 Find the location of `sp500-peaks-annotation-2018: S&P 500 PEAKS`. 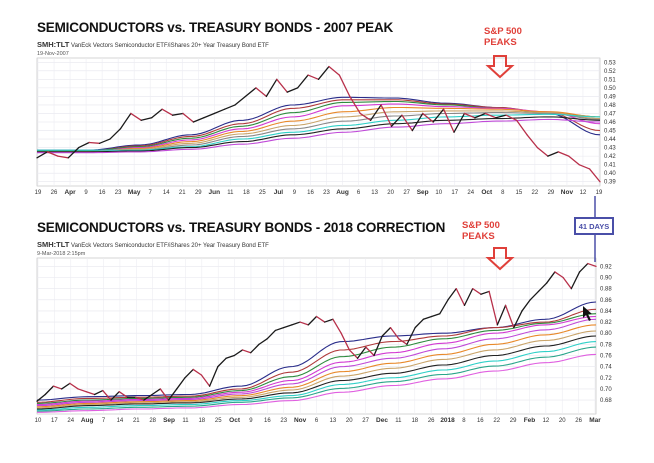

sp500-peaks-annotation-2018: S&P 500 PEAKS is located at coordinates (481, 231).